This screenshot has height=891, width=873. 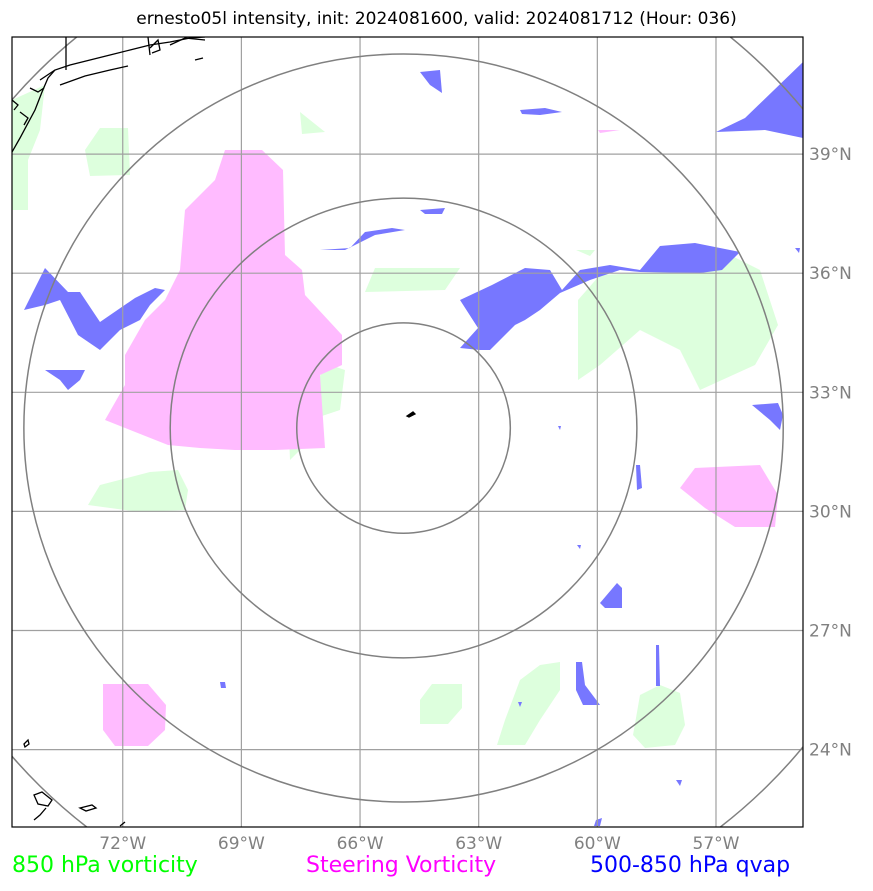 What do you see at coordinates (830, 631) in the screenshot?
I see `lat-tick-label: 27°N` at bounding box center [830, 631].